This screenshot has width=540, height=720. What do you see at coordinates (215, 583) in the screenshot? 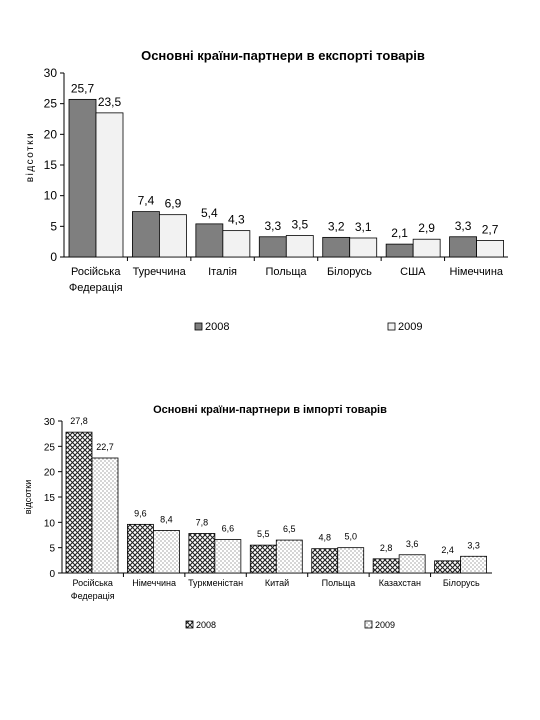
I see `category-label: Туркменістан` at bounding box center [215, 583].